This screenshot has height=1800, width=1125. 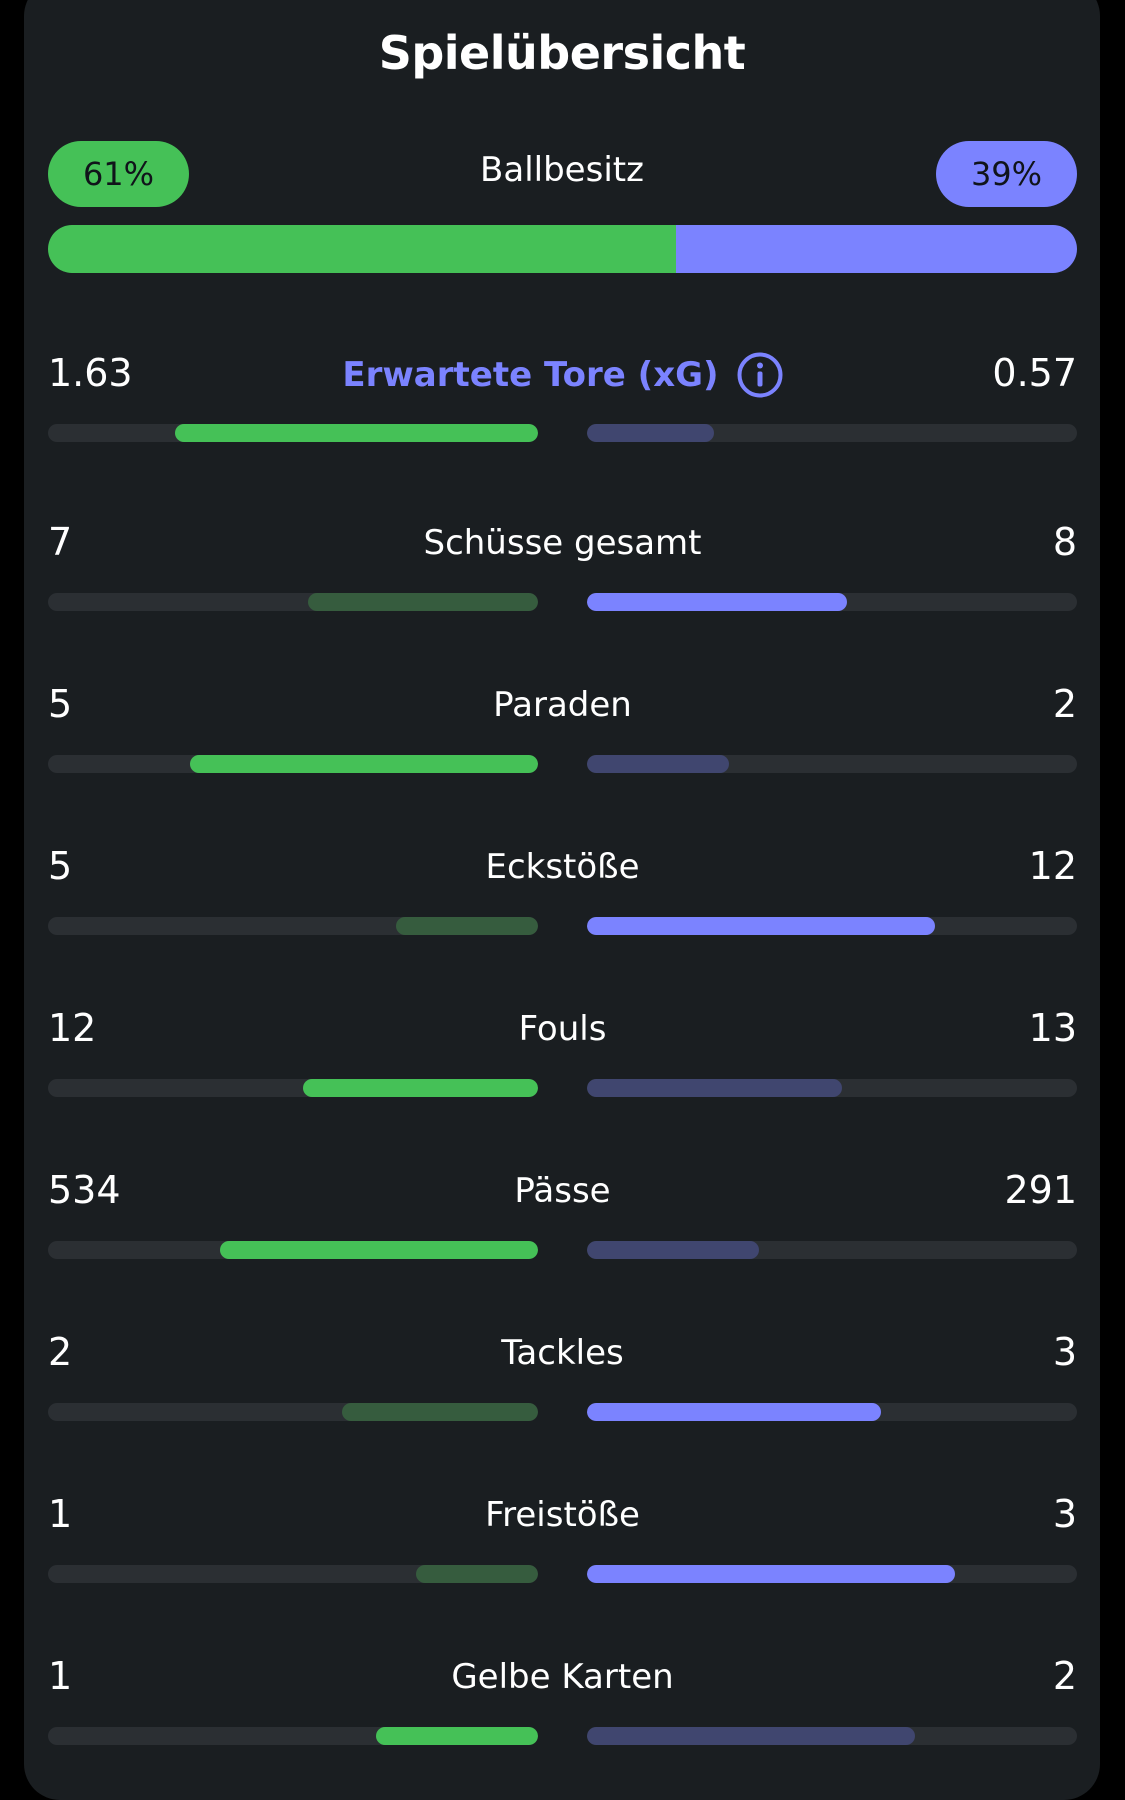 What do you see at coordinates (562, 543) in the screenshot?
I see `stat-label: Schüsse gesamt` at bounding box center [562, 543].